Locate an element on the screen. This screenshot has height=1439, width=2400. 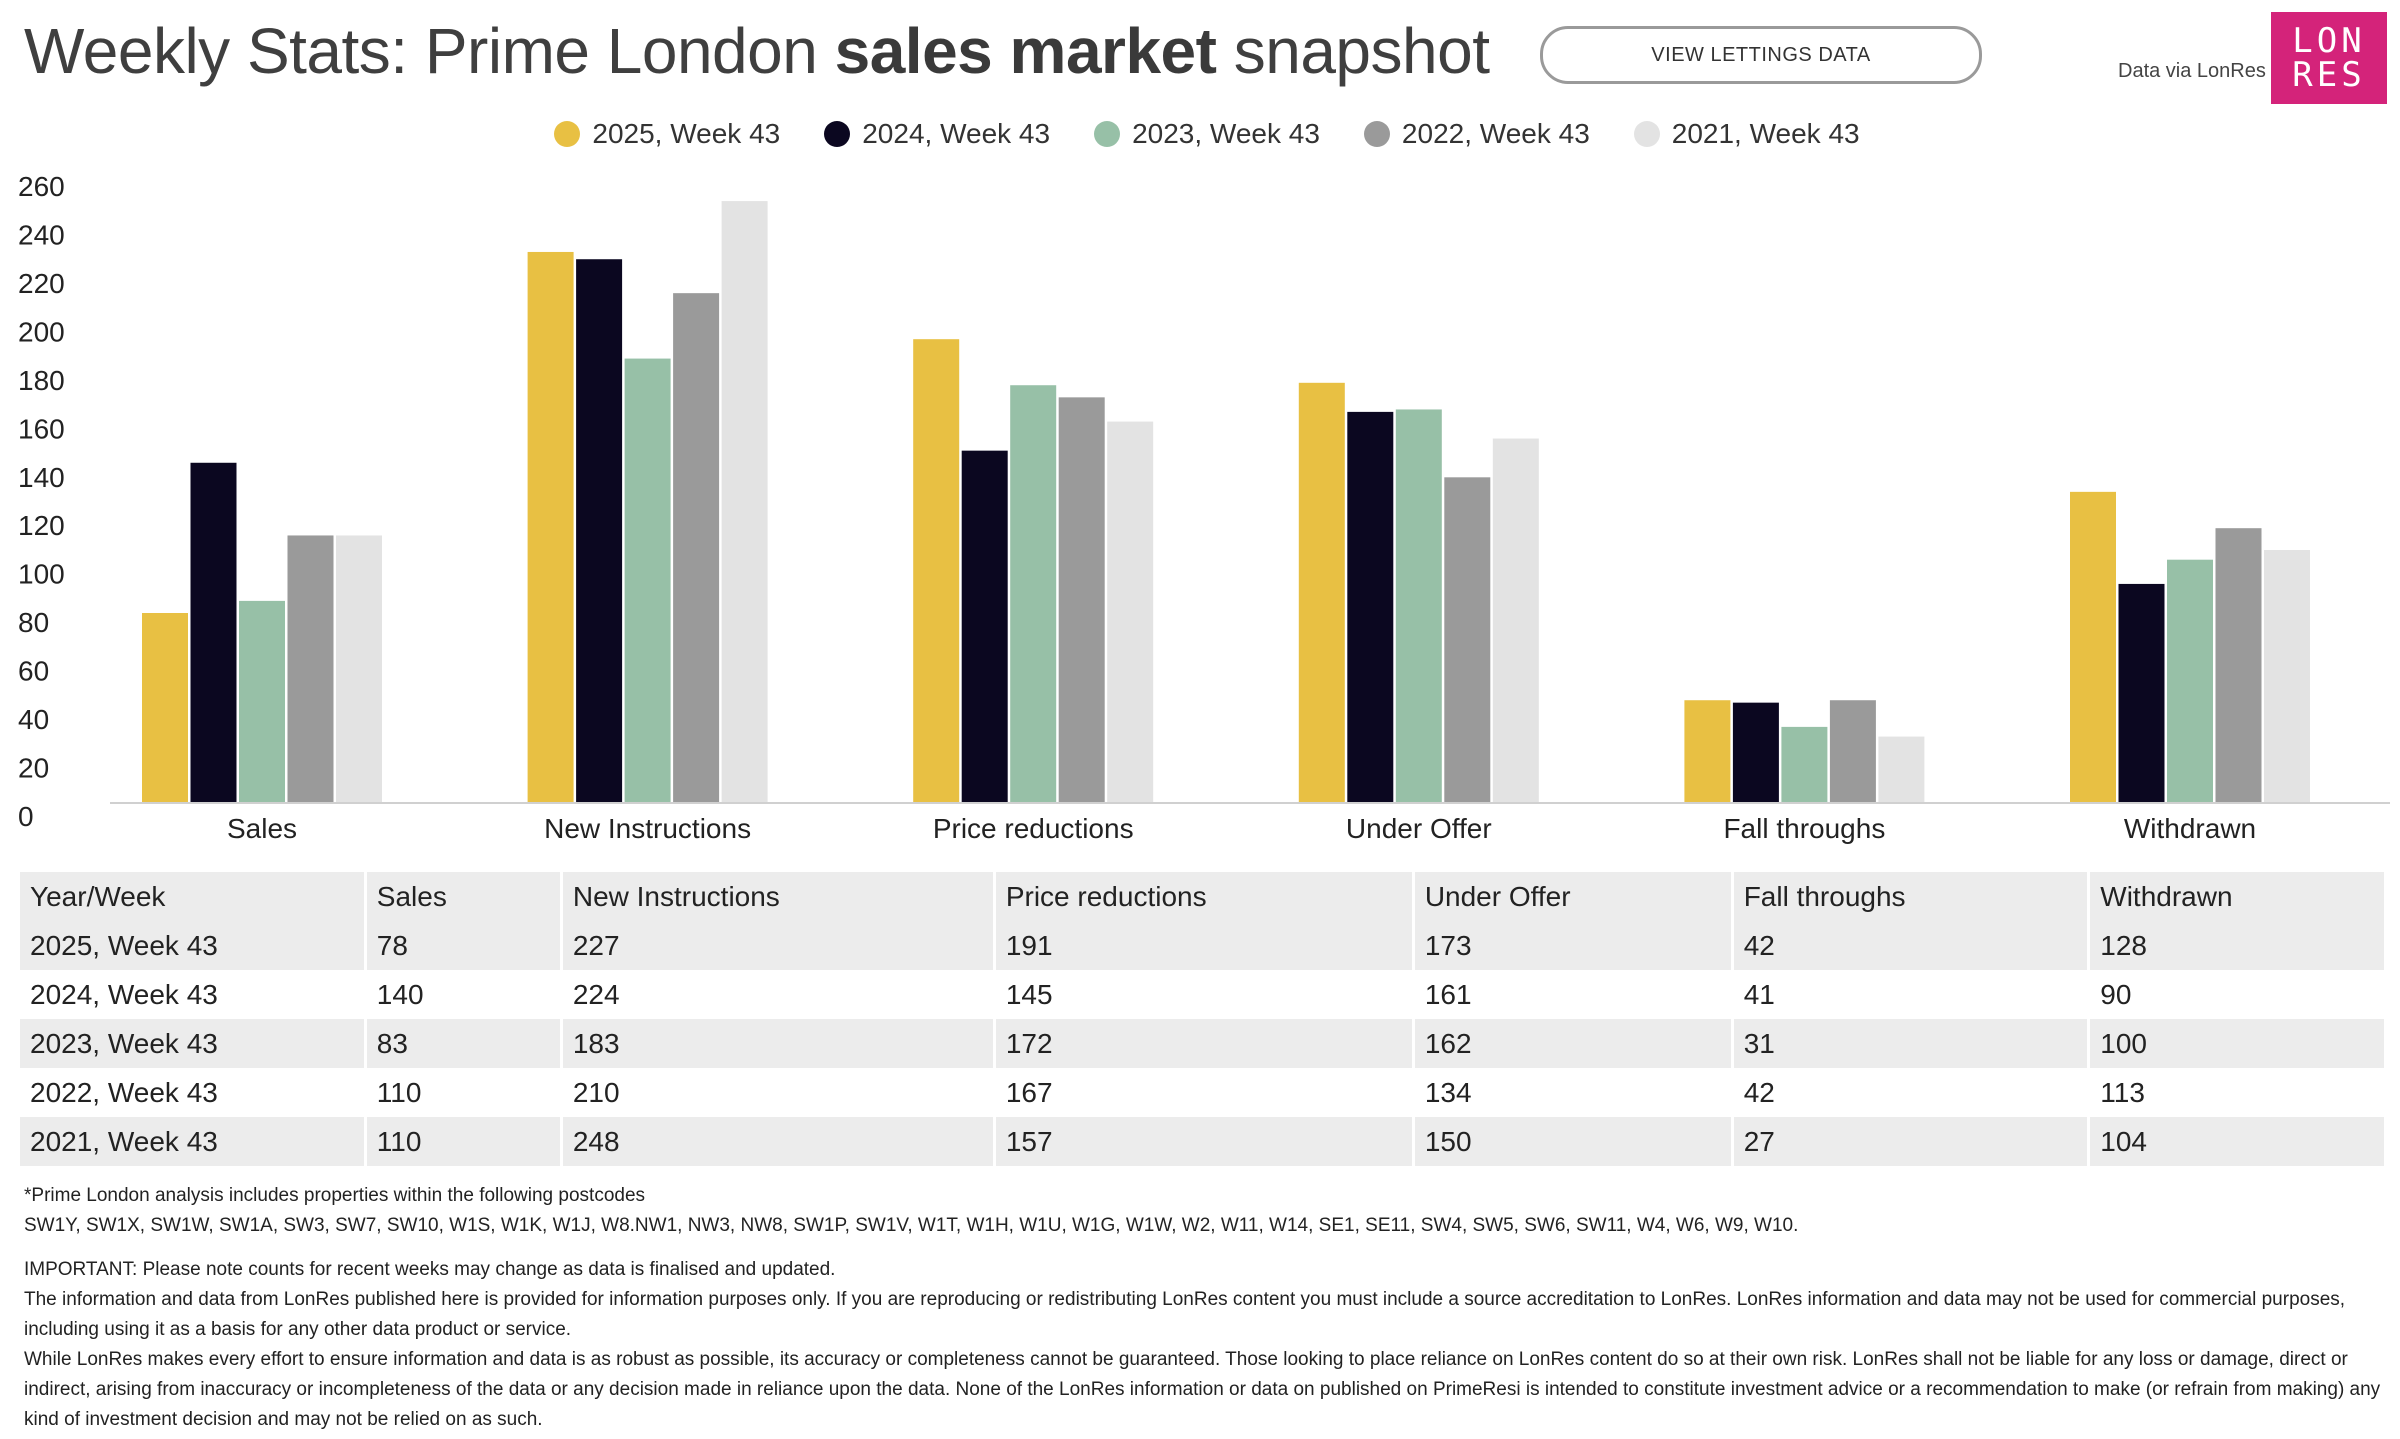
legend-item: 2023, Week 43 is located at coordinates (1207, 134).